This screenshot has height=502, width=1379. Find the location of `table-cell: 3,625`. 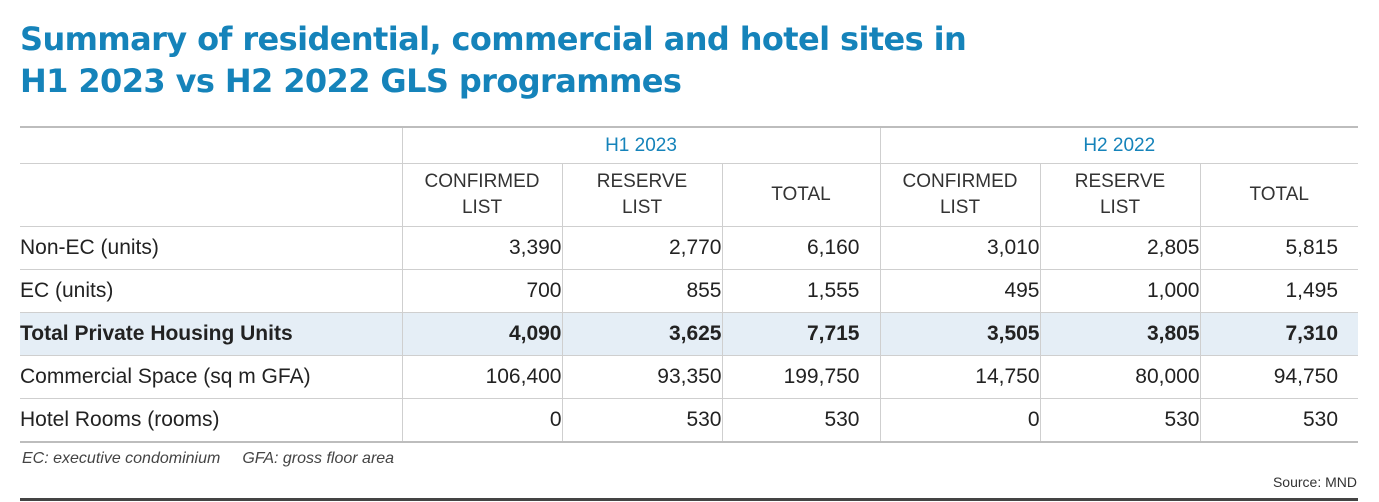

table-cell: 3,625 is located at coordinates (641, 334).